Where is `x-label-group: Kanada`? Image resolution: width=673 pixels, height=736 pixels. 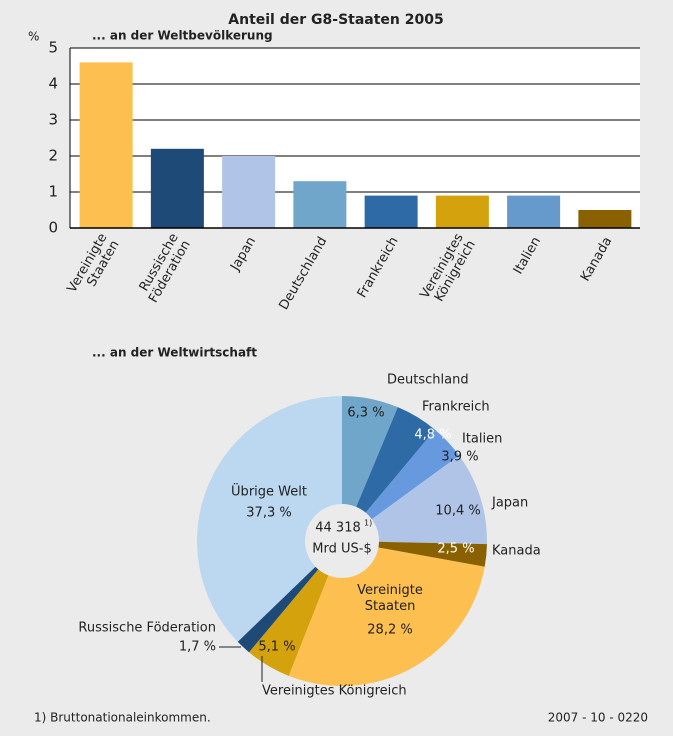 x-label-group: Kanada is located at coordinates (596, 259).